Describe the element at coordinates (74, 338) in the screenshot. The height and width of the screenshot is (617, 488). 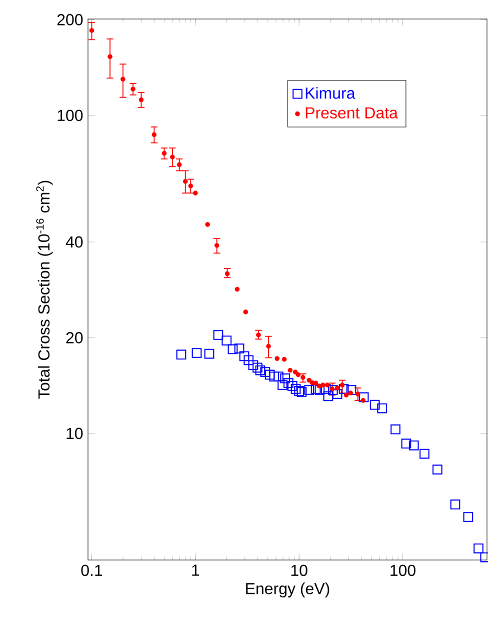
I see `y-tick-label: 20` at that location.